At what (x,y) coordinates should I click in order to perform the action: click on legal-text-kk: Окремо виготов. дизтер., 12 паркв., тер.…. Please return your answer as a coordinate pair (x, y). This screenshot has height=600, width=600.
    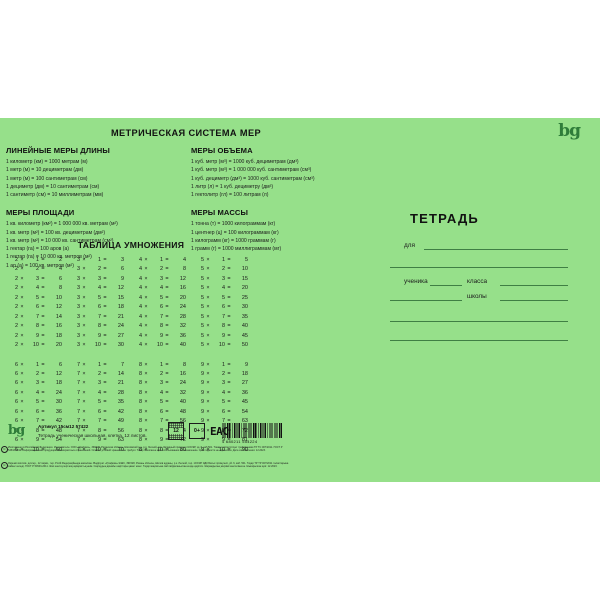
    Looking at the image, I should click on (148, 465).